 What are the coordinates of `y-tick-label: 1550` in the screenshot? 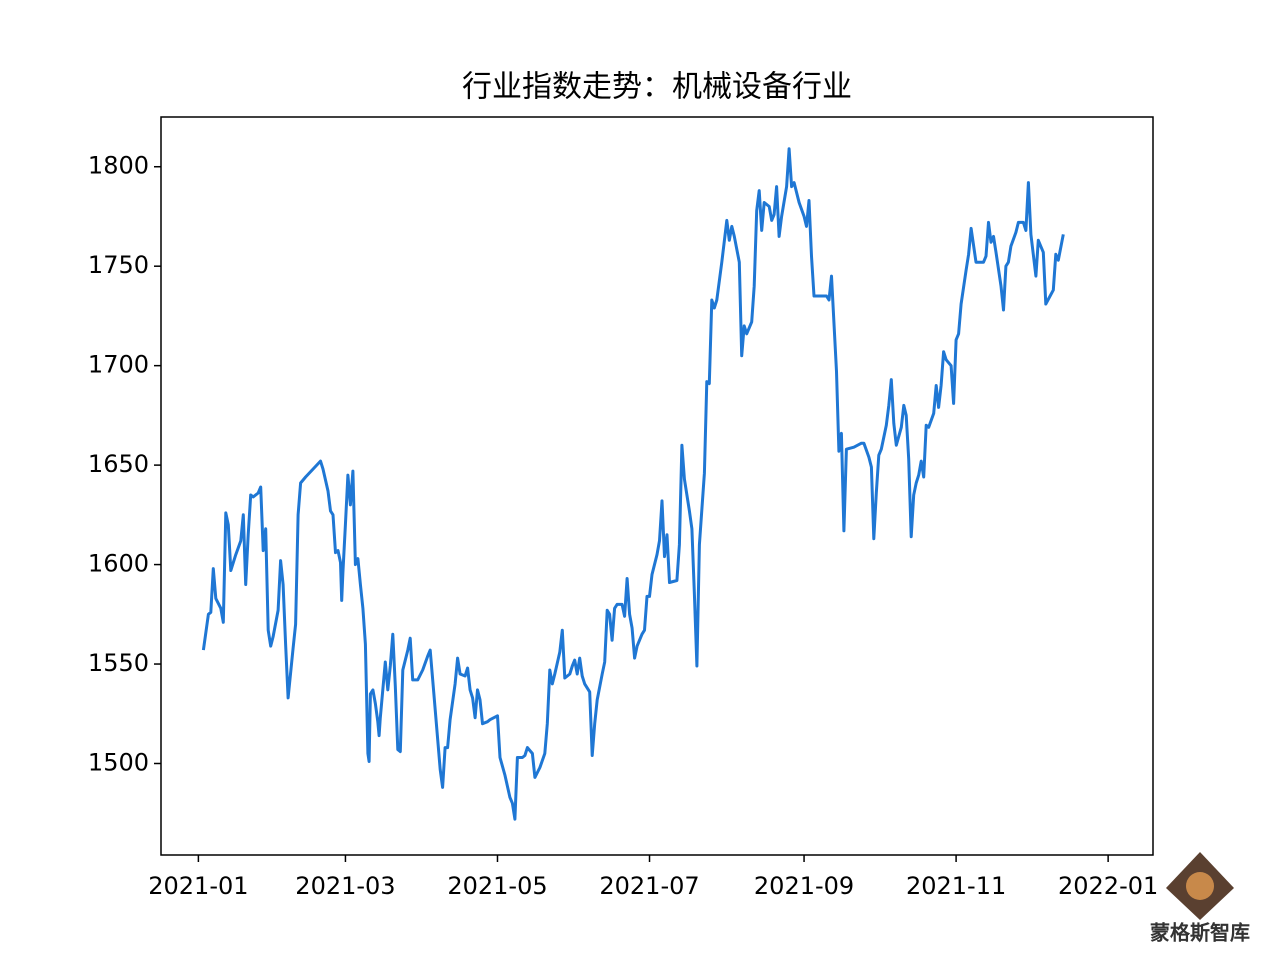 It's located at (118, 663).